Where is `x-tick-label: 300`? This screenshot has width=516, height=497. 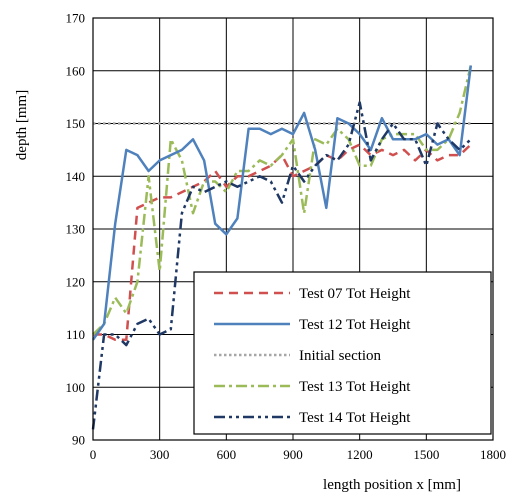 x-tick-label: 300 is located at coordinates (160, 454).